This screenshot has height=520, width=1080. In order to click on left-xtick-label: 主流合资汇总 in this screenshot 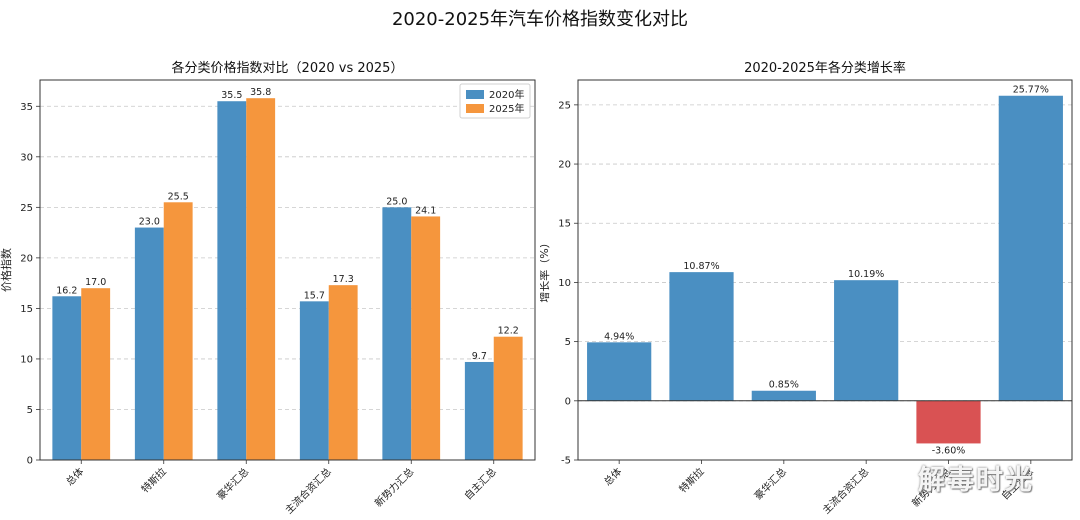, I will do `click(308, 491)`.